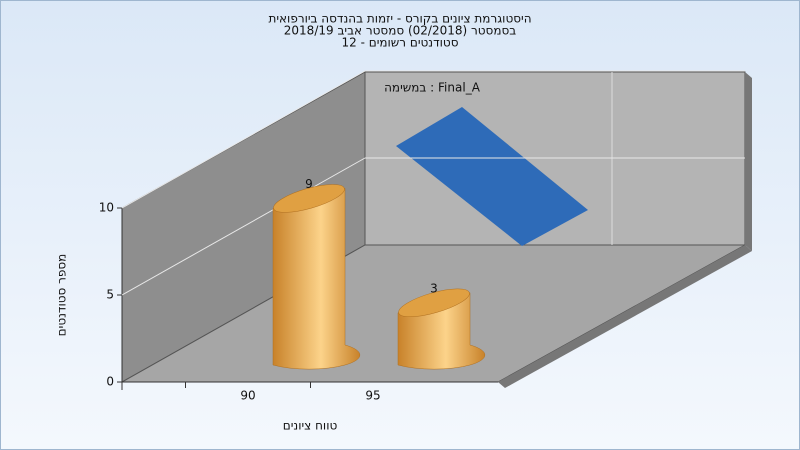 This screenshot has height=450, width=800. I want to click on x-tick-label: 95, so click(372, 396).